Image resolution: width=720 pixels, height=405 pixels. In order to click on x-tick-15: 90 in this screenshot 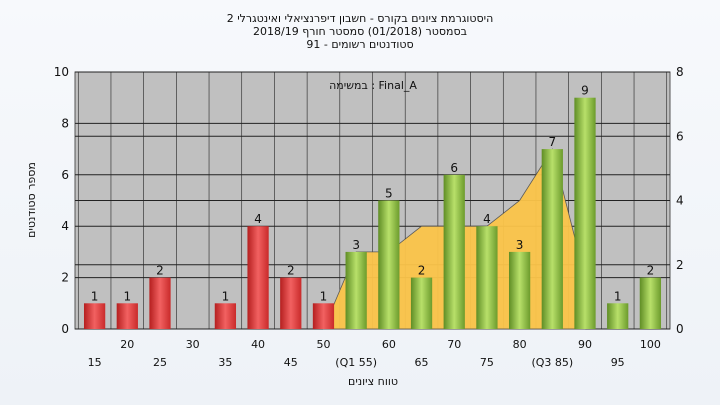, I will do `click(585, 344)`.